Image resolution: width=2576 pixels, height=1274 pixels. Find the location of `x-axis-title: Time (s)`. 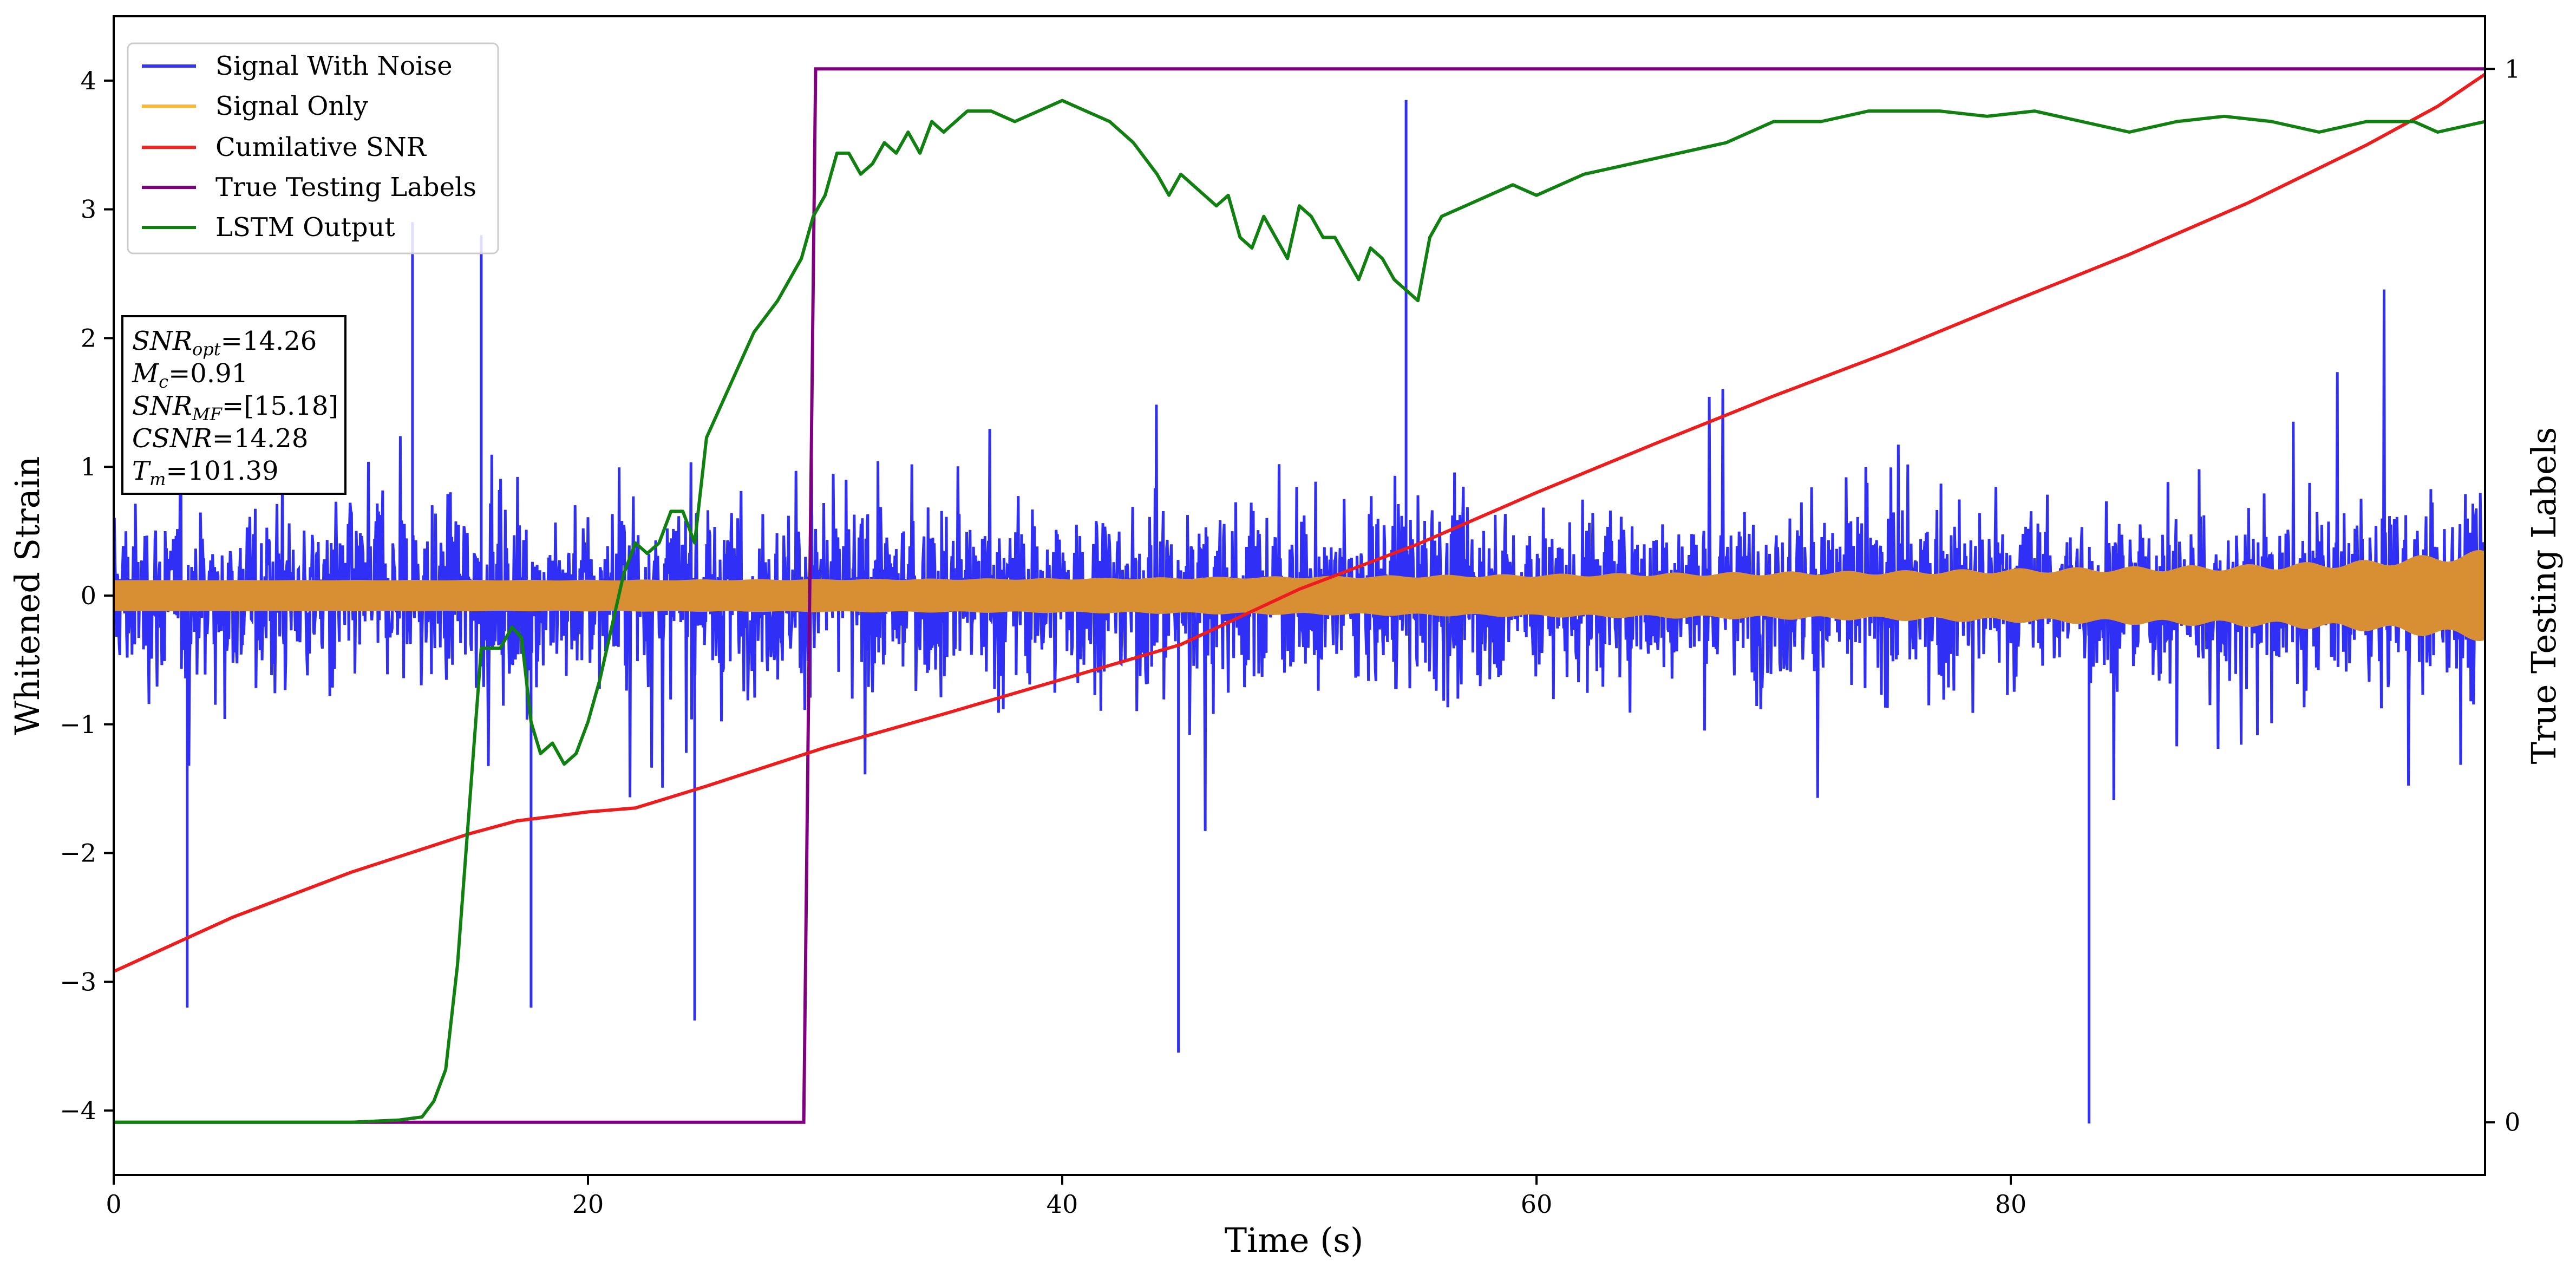

x-axis-title: Time (s) is located at coordinates (1294, 1240).